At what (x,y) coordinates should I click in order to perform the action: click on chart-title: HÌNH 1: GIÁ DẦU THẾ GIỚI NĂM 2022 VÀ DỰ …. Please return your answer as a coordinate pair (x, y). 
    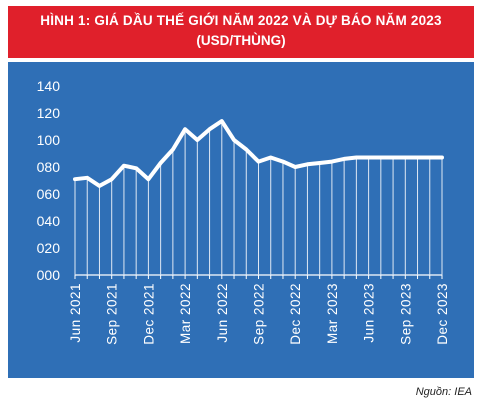
    Looking at the image, I should click on (241, 20).